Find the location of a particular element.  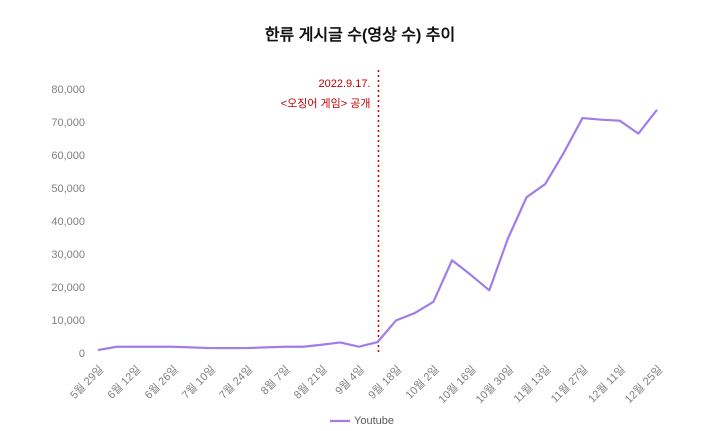

y-tick-label: 50,000 is located at coordinates (68, 189).